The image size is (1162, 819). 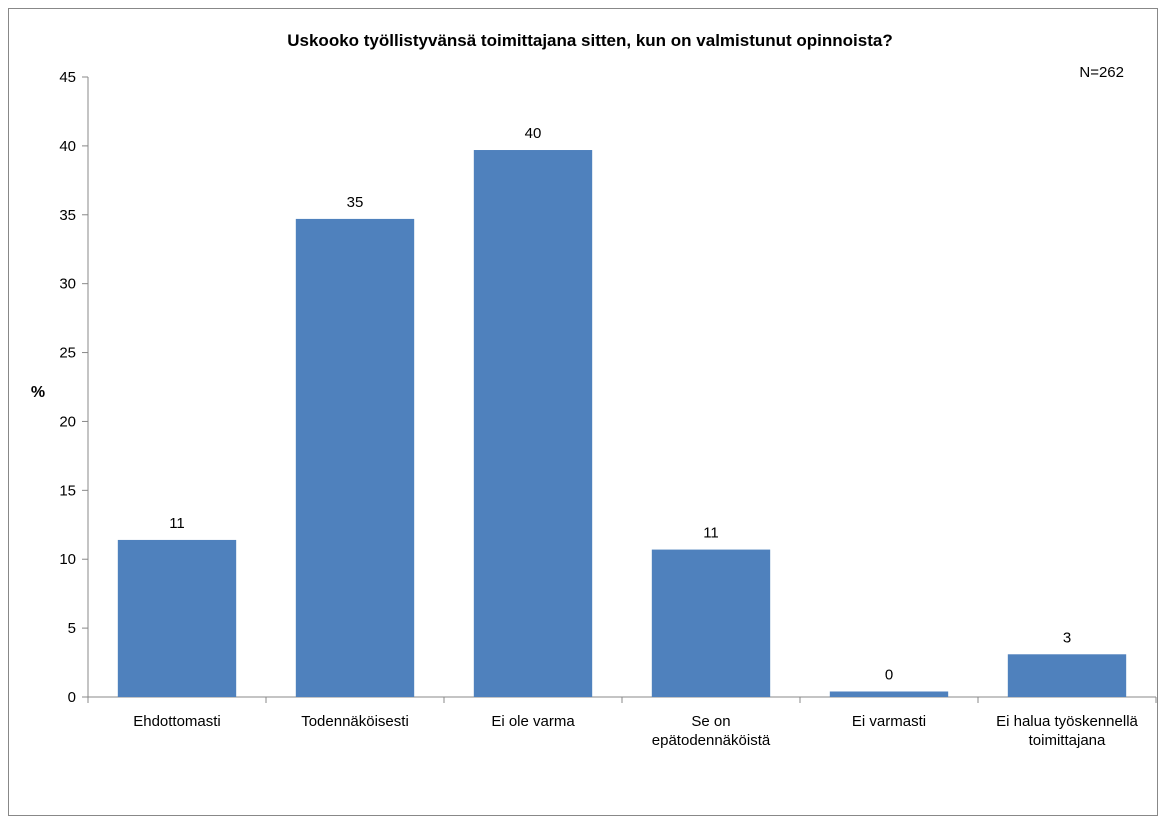 What do you see at coordinates (67, 215) in the screenshot?
I see `y-tick-label: 35` at bounding box center [67, 215].